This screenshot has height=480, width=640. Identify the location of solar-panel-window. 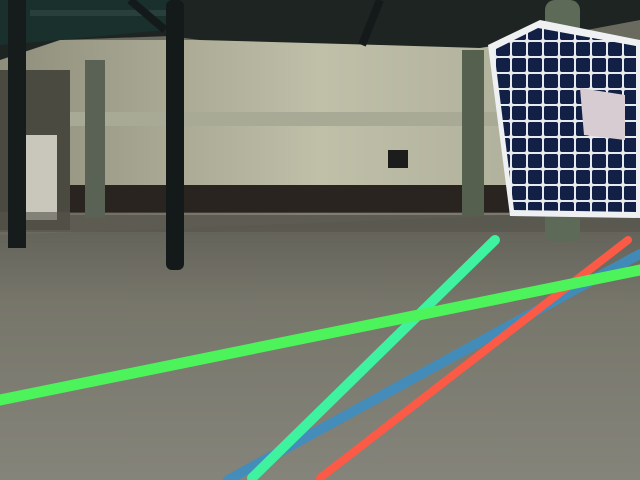
(602, 114).